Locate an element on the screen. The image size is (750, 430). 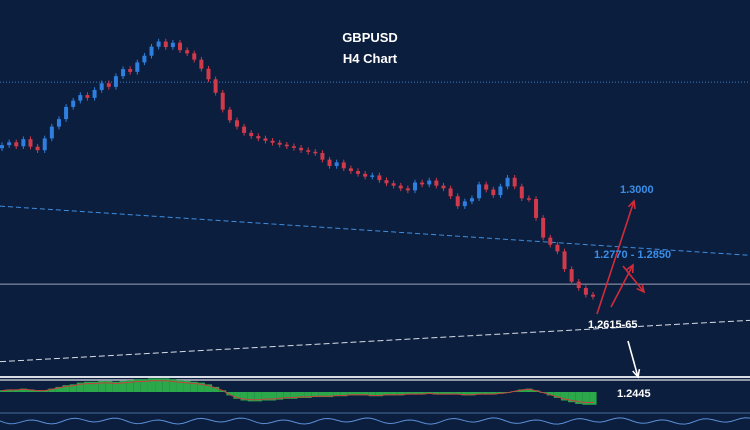
oscillator-signal-line is located at coordinates (297, 391).